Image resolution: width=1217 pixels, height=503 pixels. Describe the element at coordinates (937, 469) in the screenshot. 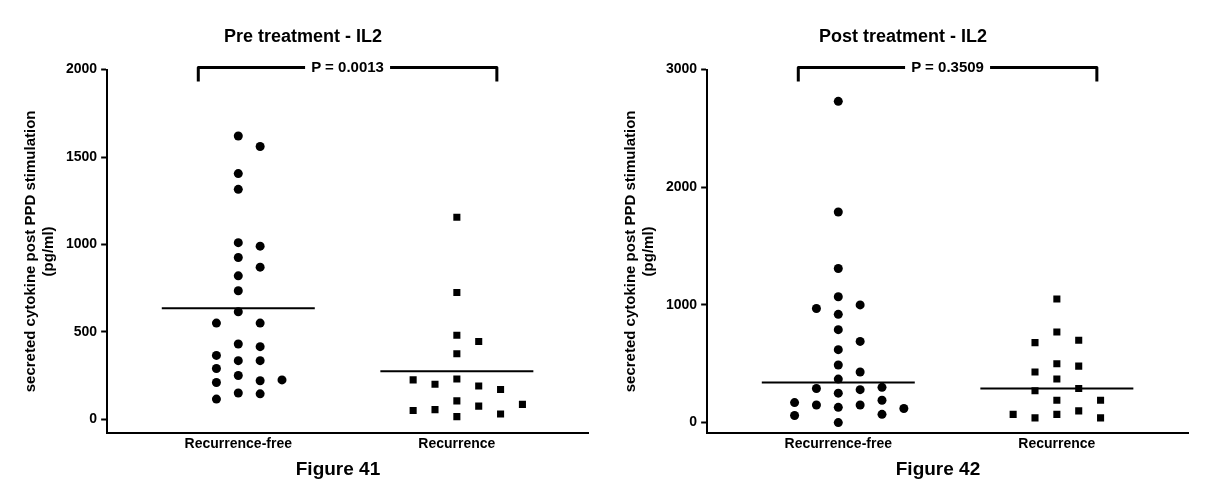

I see `caption: Figure 42` at that location.